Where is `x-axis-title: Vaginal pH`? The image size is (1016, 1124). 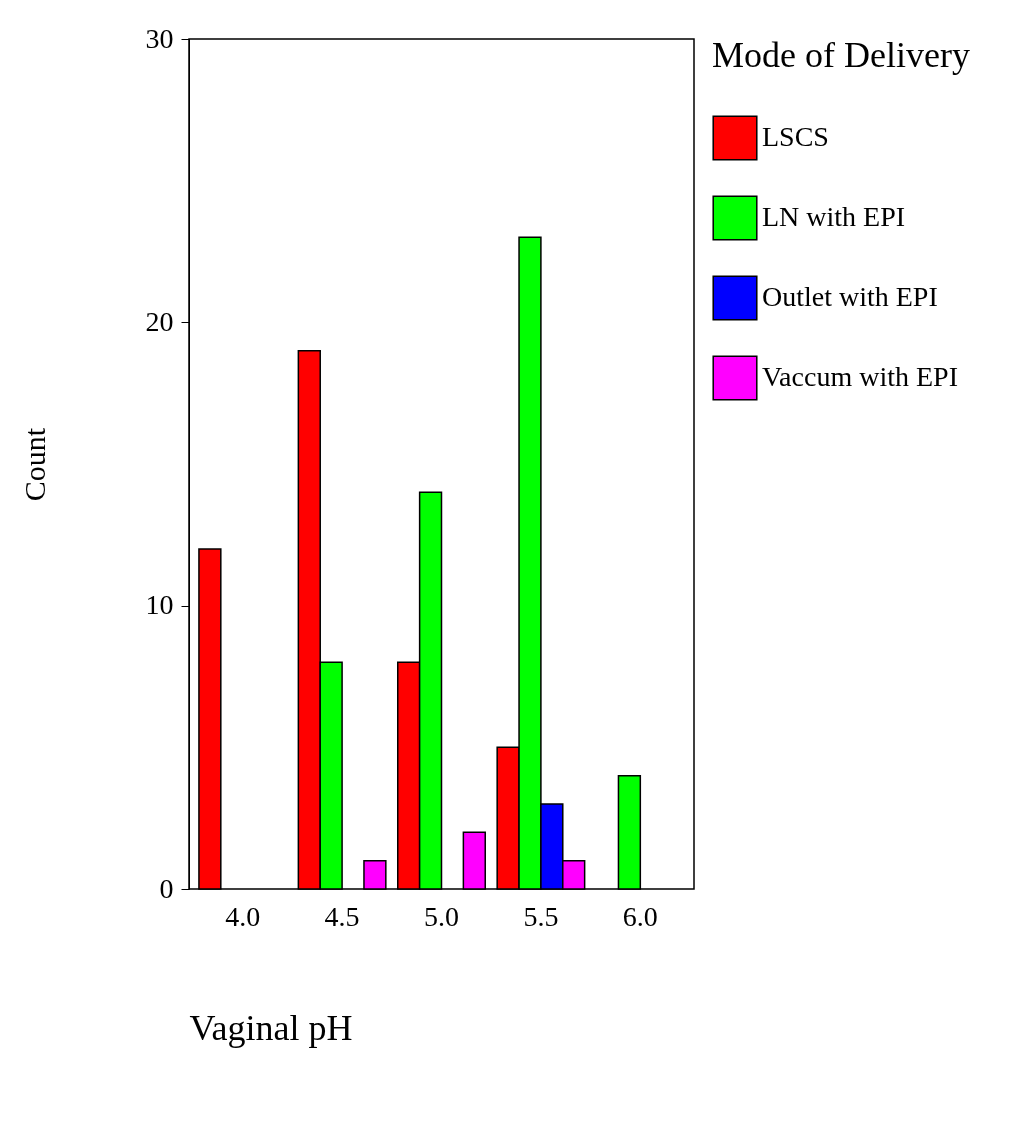 x-axis-title: Vaginal pH is located at coordinates (271, 1027).